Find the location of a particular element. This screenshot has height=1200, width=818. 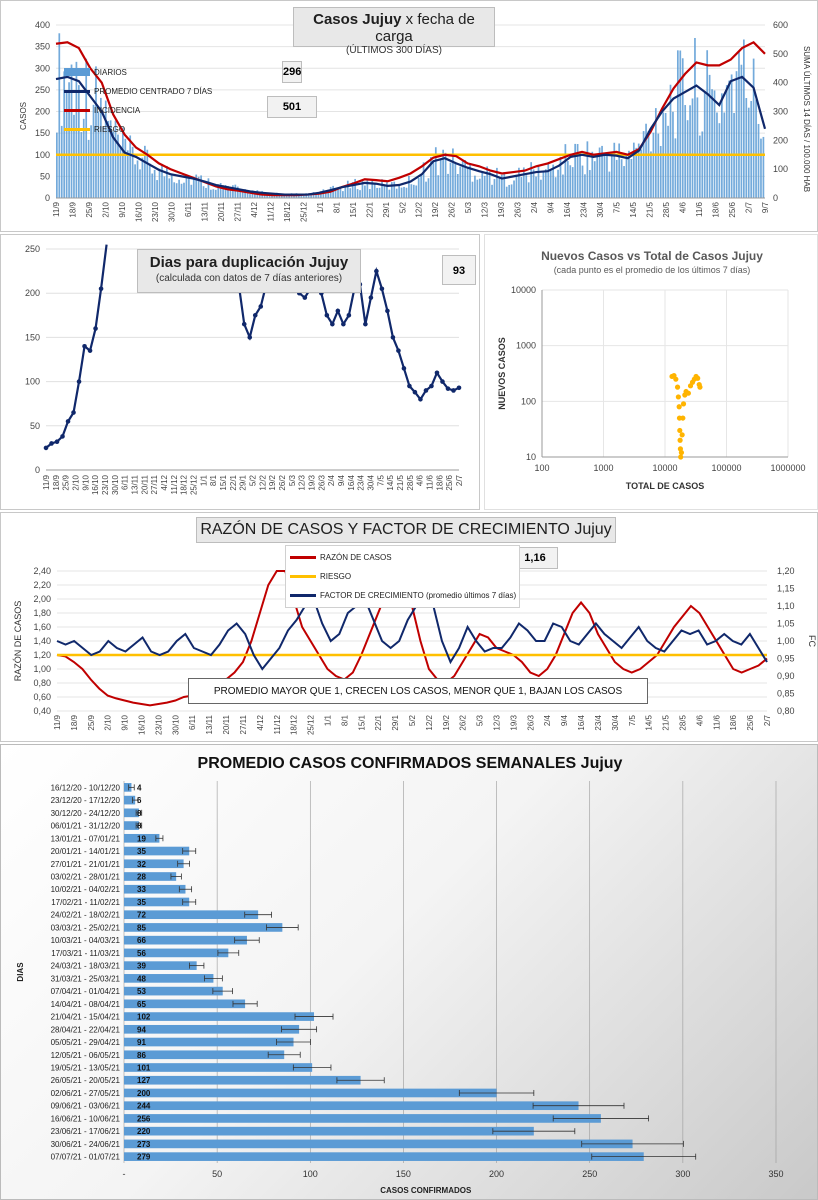

x-tick-label: 2/10 is located at coordinates (108, 722).